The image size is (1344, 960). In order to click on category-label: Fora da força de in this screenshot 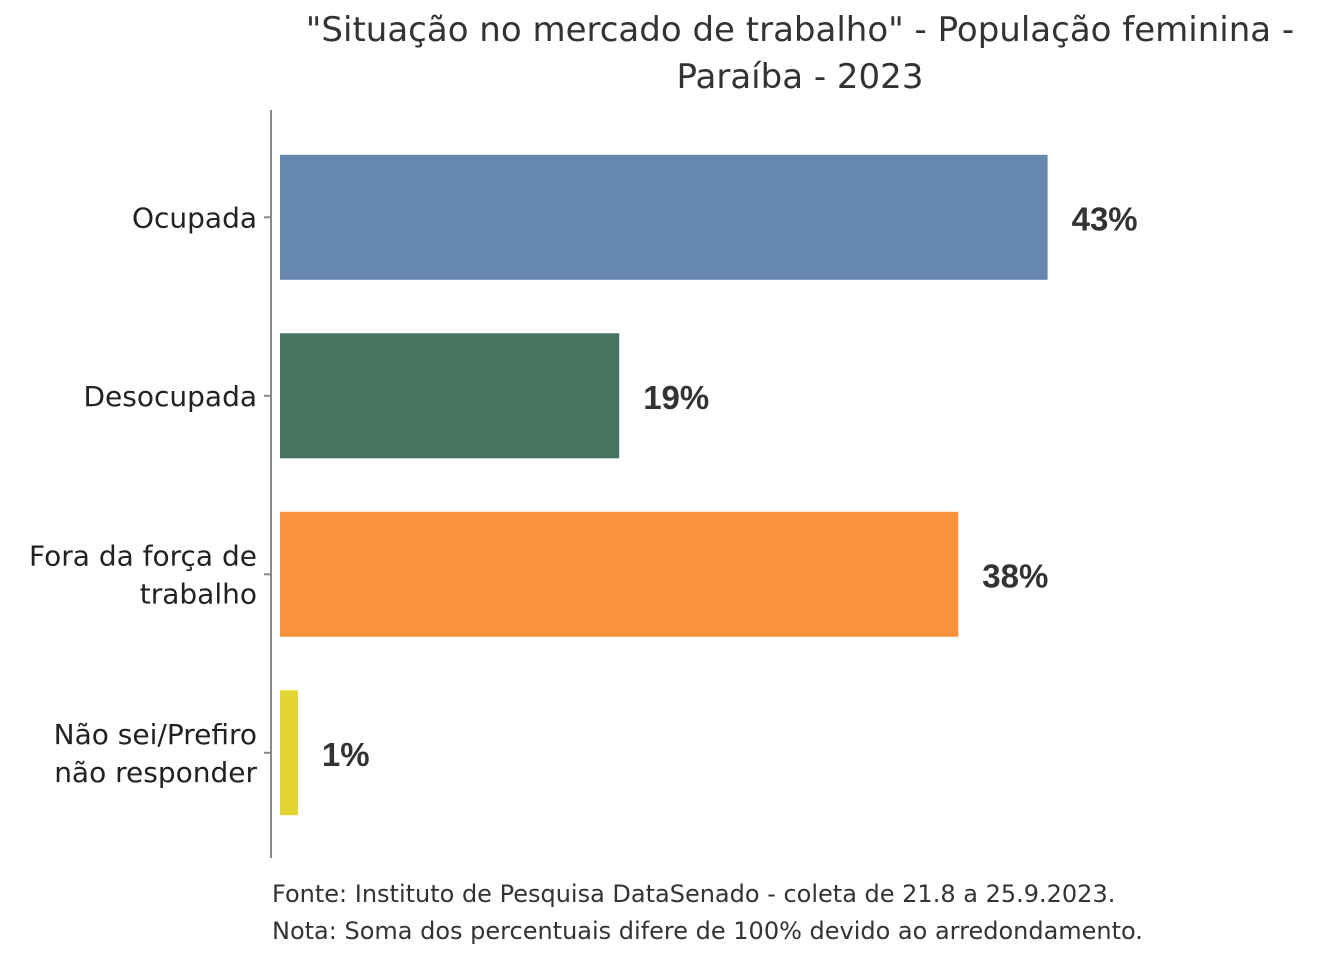, I will do `click(143, 555)`.